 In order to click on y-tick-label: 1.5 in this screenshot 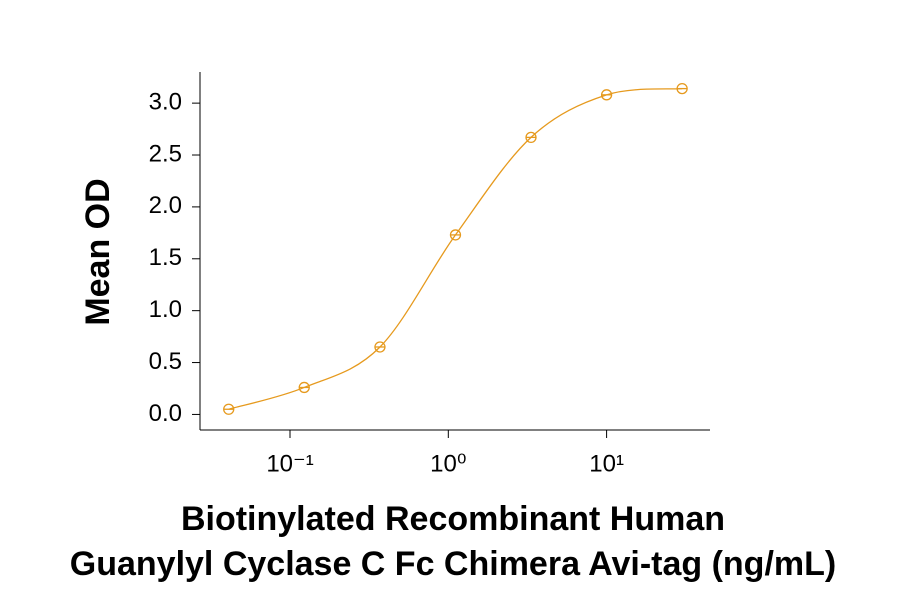, I will do `click(165, 257)`.